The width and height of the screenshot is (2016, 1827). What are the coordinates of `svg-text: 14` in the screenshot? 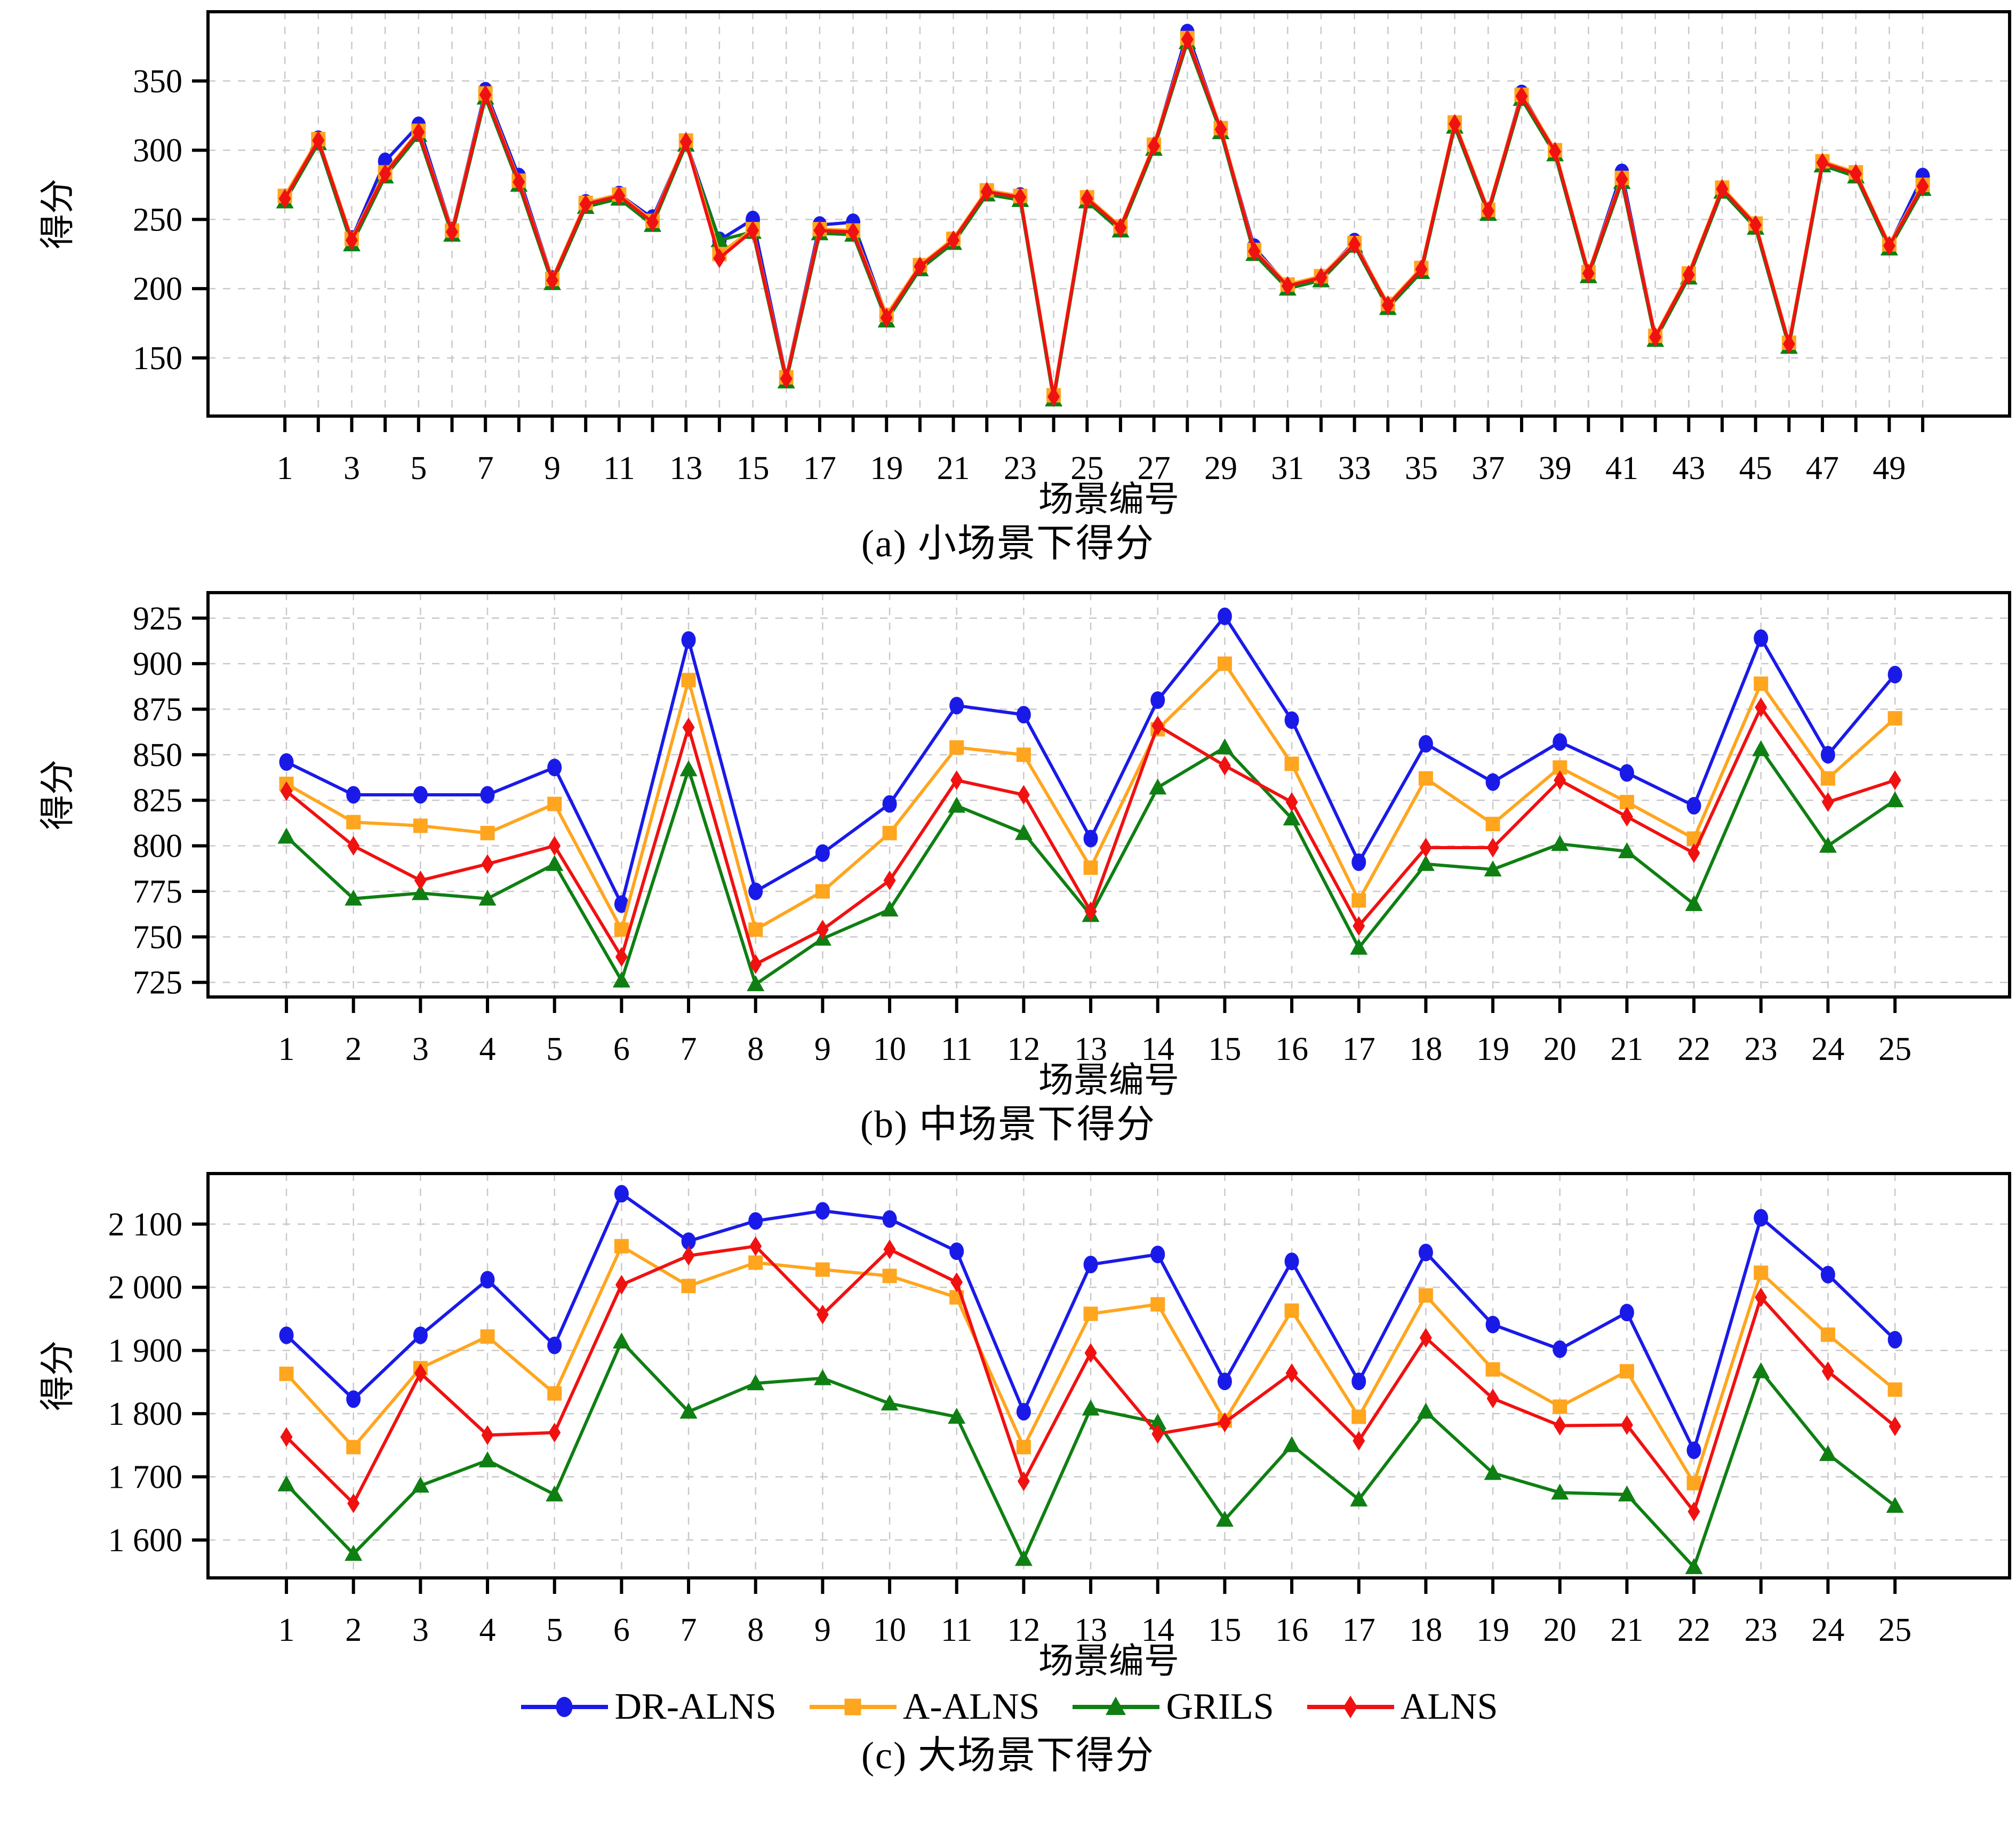 It's located at (1157, 1049).